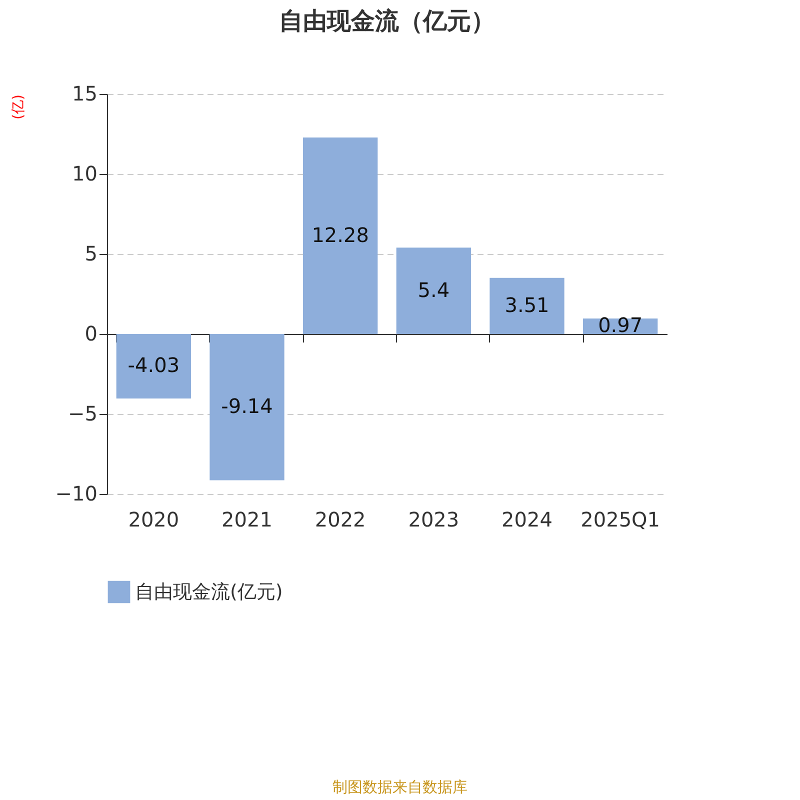  What do you see at coordinates (387, 21) in the screenshot?
I see `chart-title: 自由现金流（亿元）` at bounding box center [387, 21].